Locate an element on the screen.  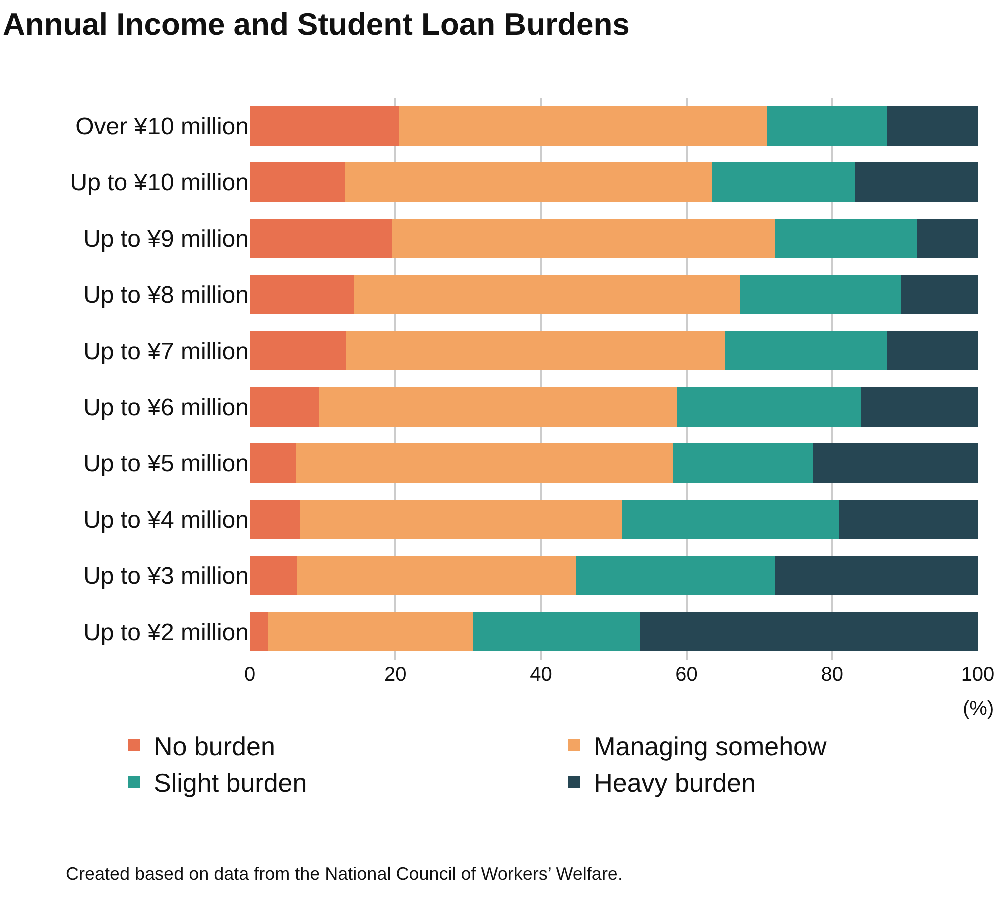
y-tick-label: Up to ¥10 million is located at coordinates (159, 183).